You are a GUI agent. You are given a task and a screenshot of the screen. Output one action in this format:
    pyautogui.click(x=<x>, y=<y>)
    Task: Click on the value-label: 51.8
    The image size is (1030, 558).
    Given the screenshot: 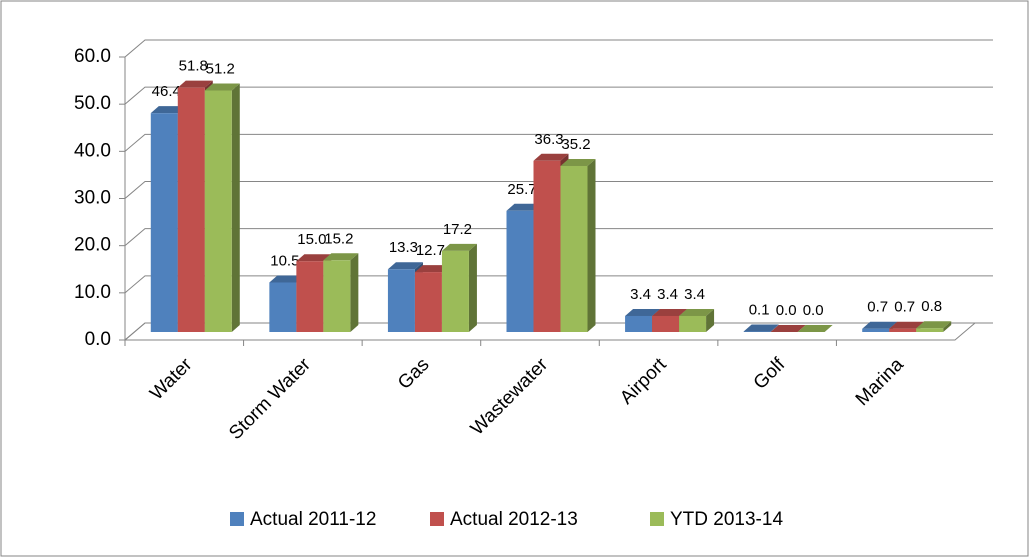 What is the action you would take?
    pyautogui.click(x=193, y=66)
    